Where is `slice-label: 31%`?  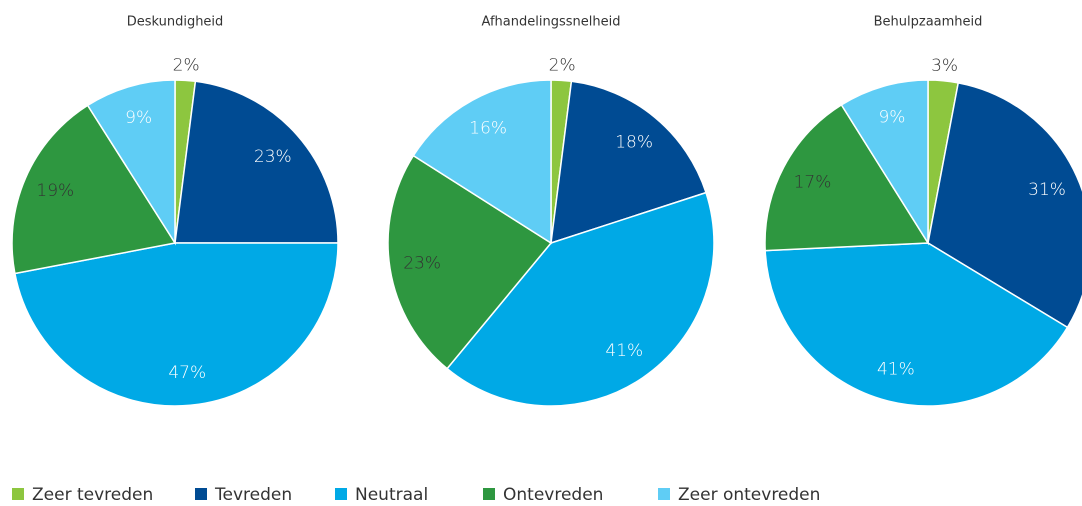
slice-label: 31% is located at coordinates (1047, 190).